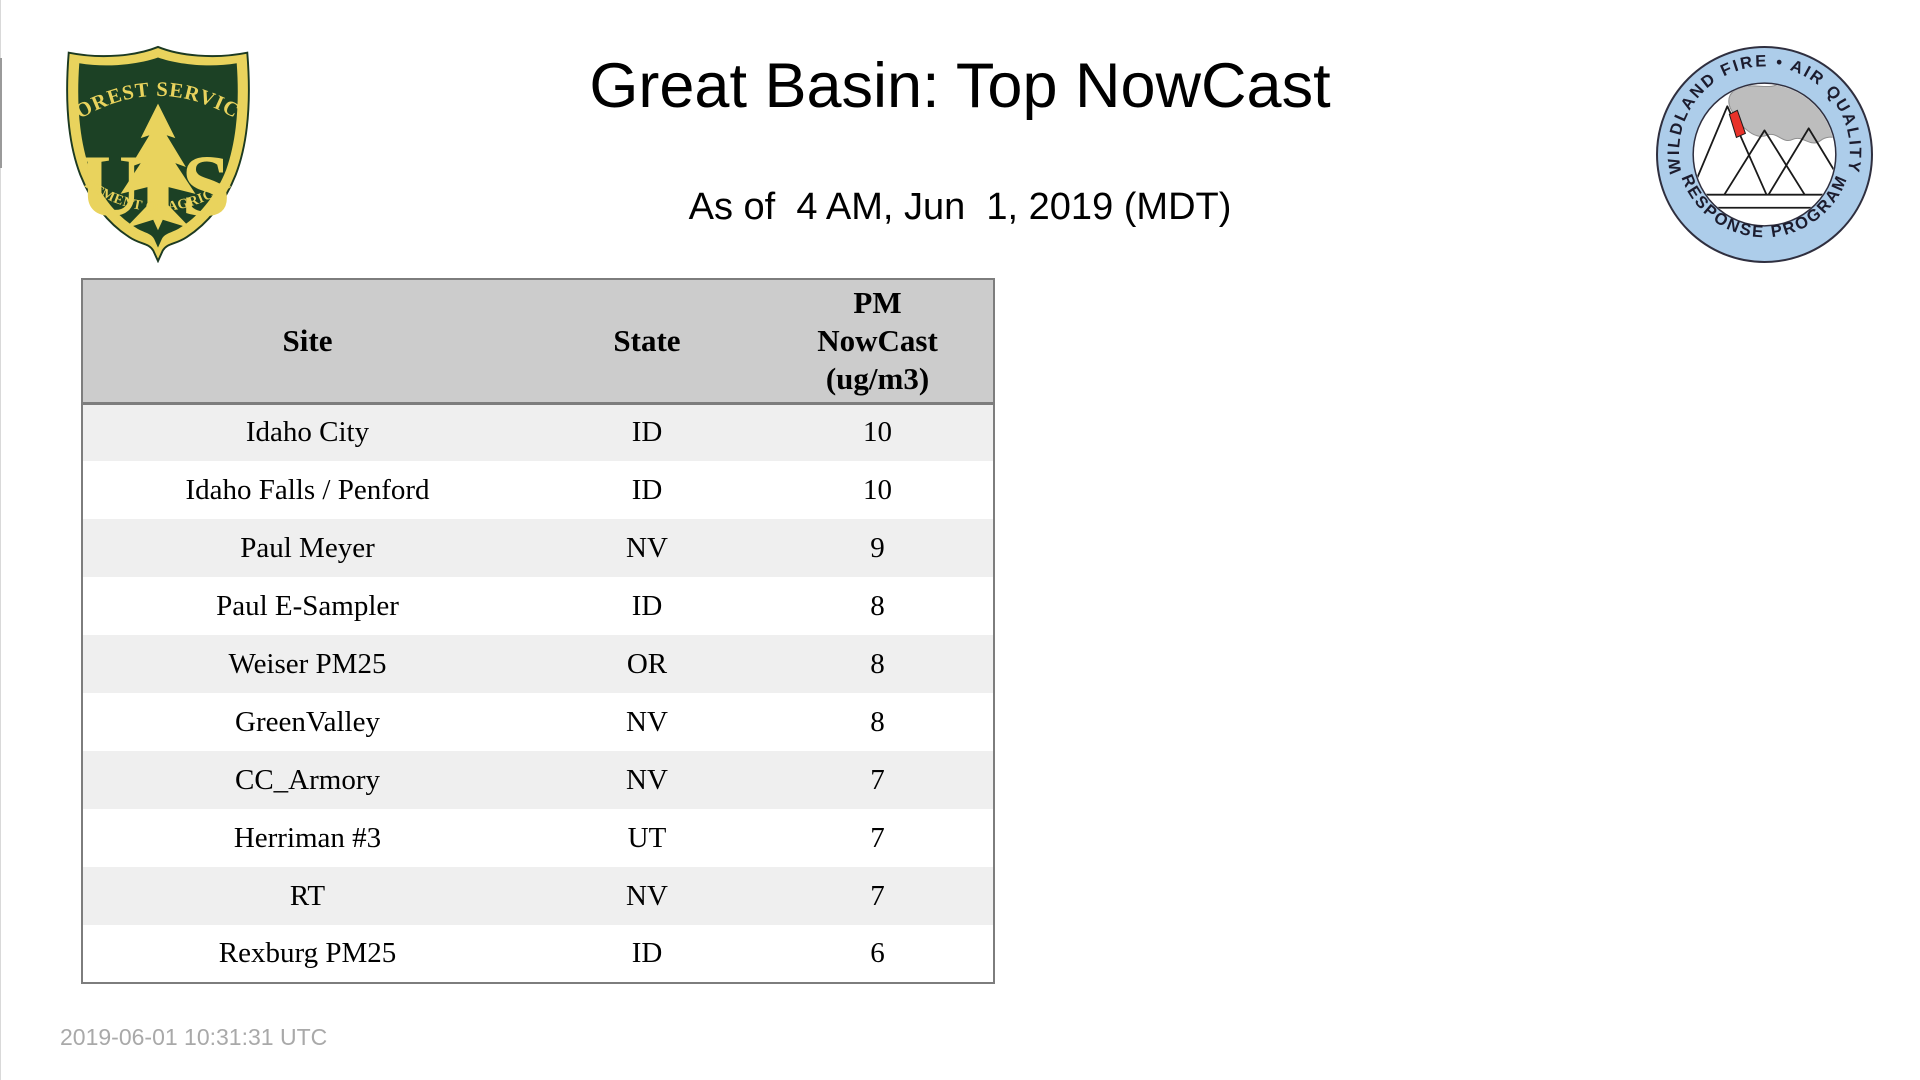 This screenshot has width=1920, height=1080. I want to click on table-row: RT NV 7, so click(538, 896).